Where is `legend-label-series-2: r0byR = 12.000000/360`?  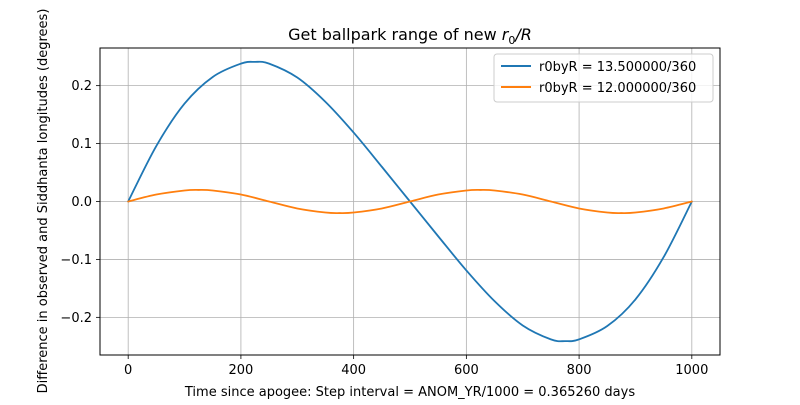
legend-label-series-2: r0byR = 12.000000/360 is located at coordinates (617, 88).